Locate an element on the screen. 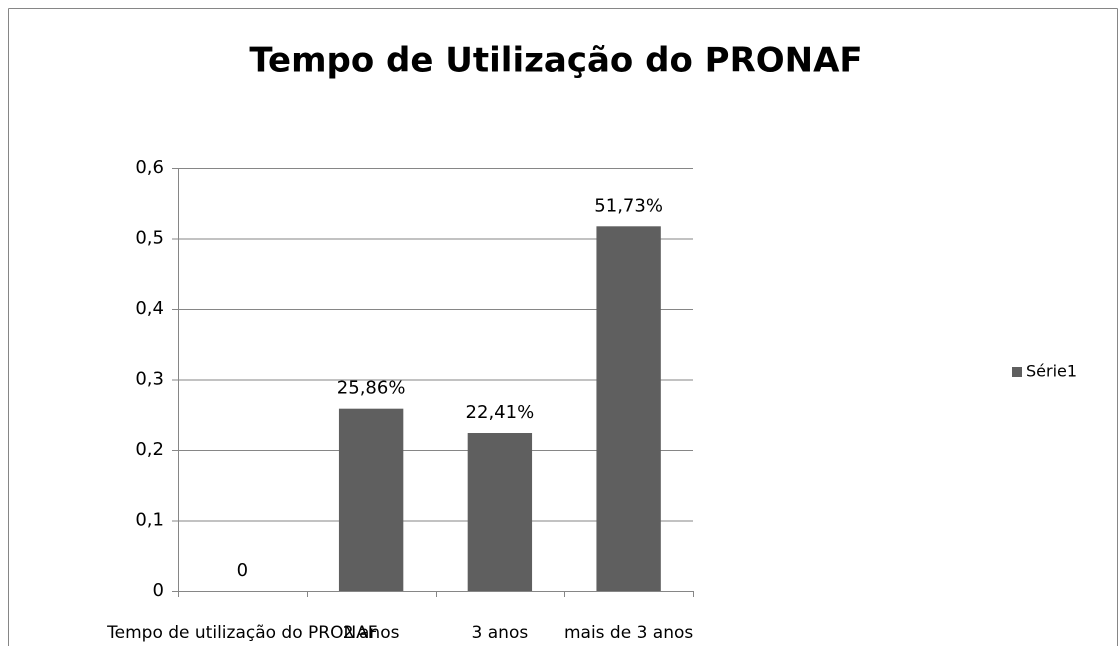 Image resolution: width=1119 pixels, height=646 pixels. x-tick-label: mais de 3 anos is located at coordinates (628, 633).